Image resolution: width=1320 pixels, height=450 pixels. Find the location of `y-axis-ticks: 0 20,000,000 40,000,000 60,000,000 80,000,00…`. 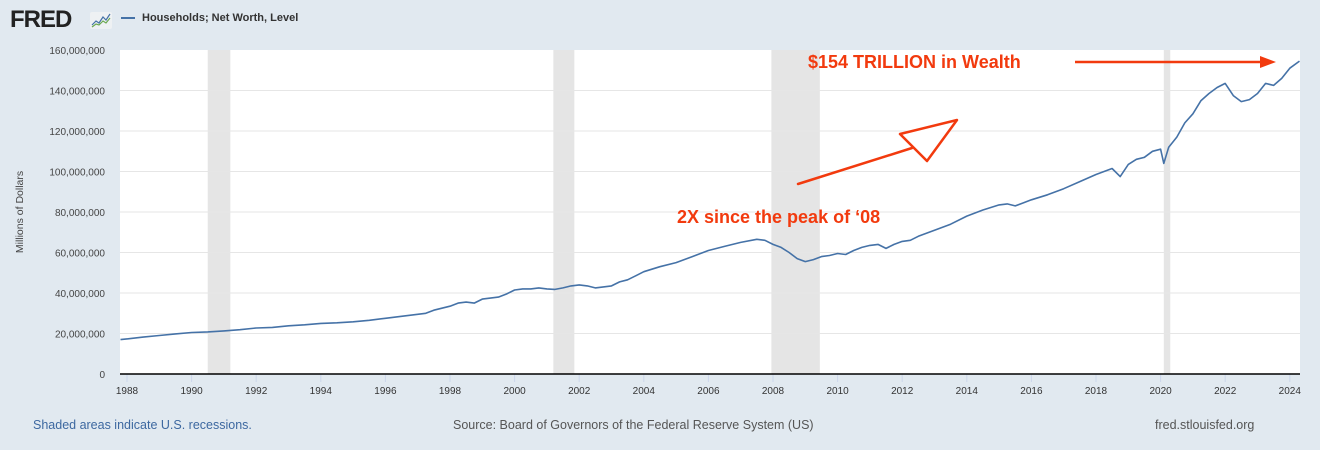

y-axis-ticks: 0 20,000,000 40,000,000 60,000,000 80,000,00… is located at coordinates (77, 213).